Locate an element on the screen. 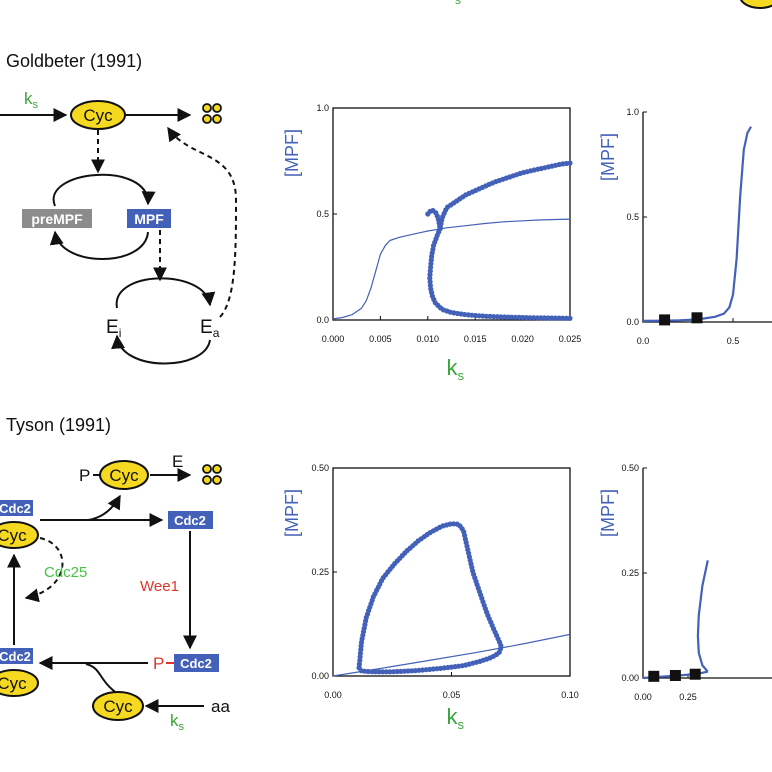 The image size is (772, 772). tyson-title: Tyson (1991) is located at coordinates (58, 425).